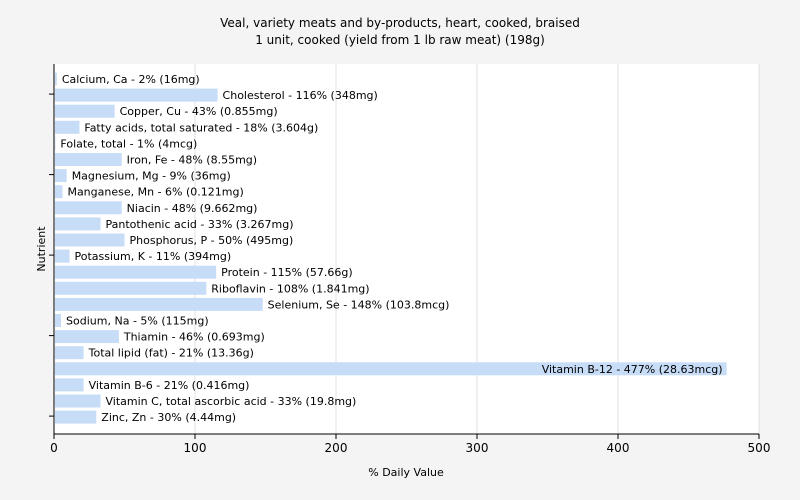 This screenshot has height=500, width=800. Describe the element at coordinates (359, 304) in the screenshot. I see `bar-label-14: Selenium, Se - 148% (103.8mcg)` at that location.